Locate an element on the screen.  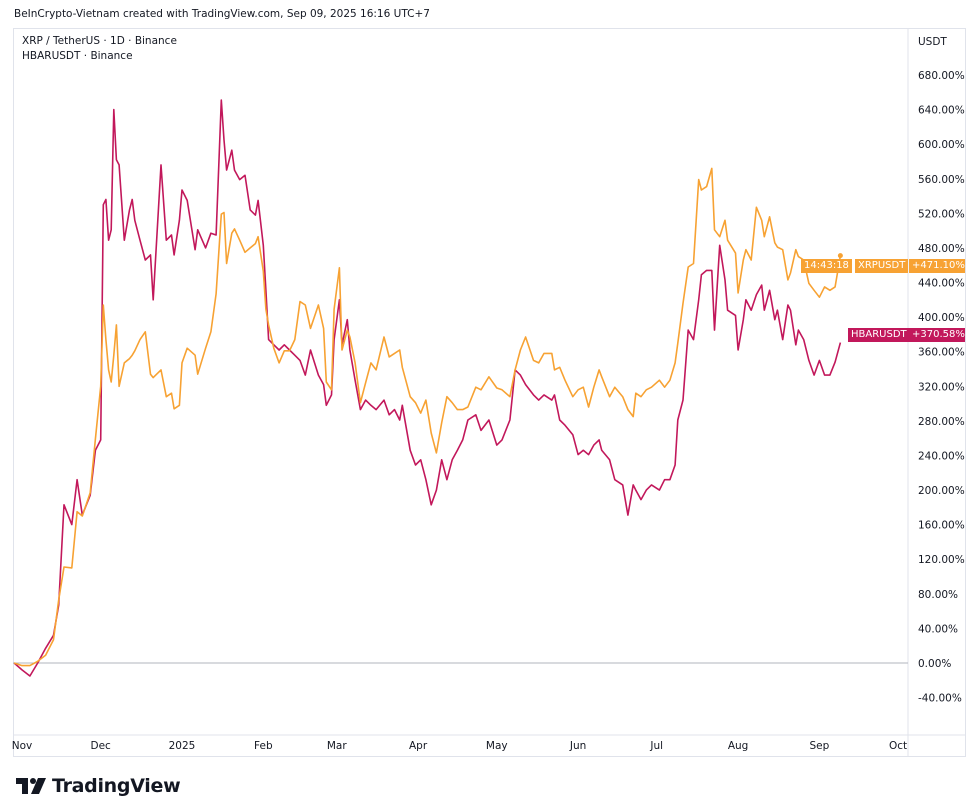
y-tick-label: -40.00% is located at coordinates (940, 699).